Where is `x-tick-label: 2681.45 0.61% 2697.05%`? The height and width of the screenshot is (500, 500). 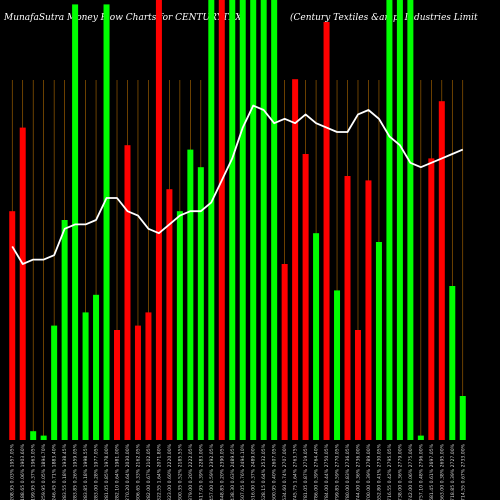 x-tick-label: 2681.45 0.61% 2697.05% is located at coordinates (432, 471).